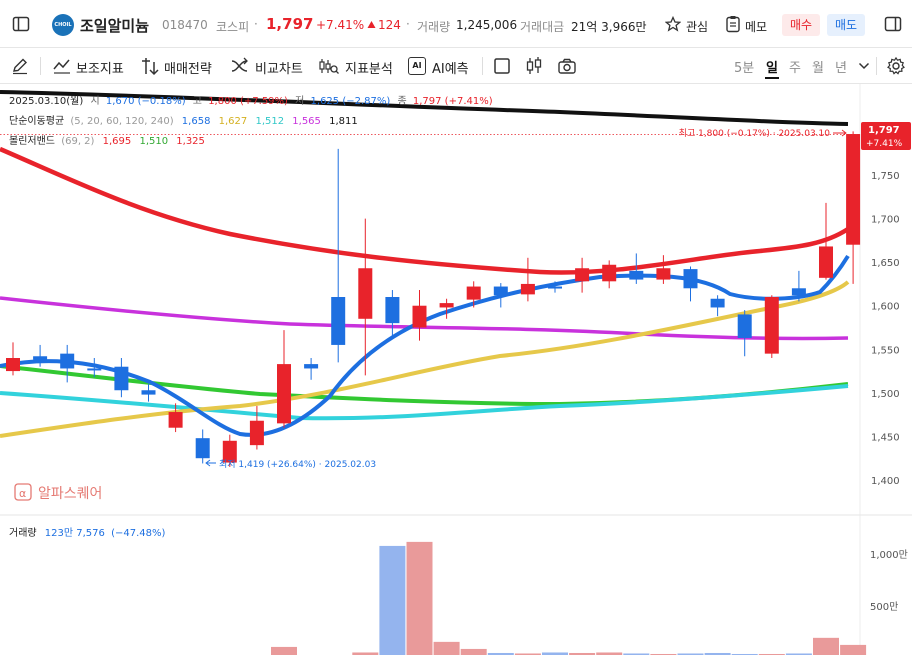 The width and height of the screenshot is (912, 655). I want to click on open-label: 시, so click(94, 101).